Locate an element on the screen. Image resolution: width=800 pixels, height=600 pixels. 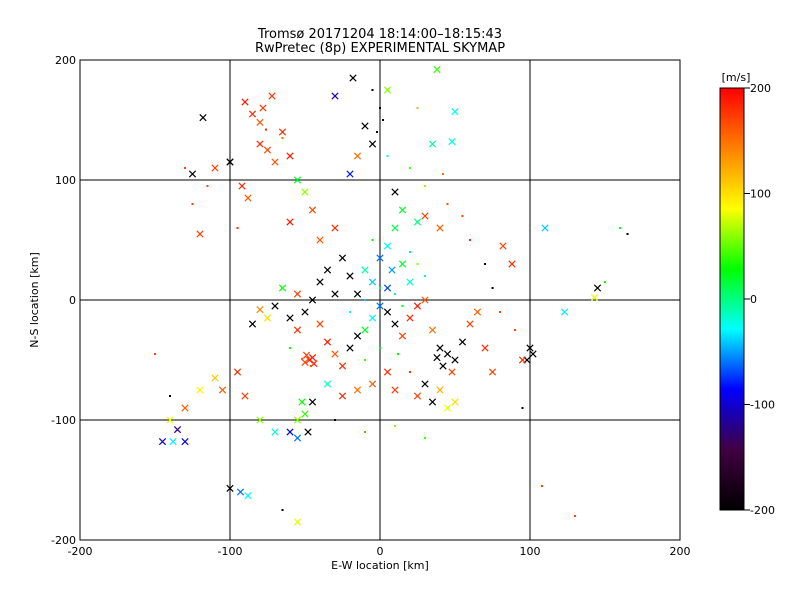
colorbar-tick-label: 0 is located at coordinates (753, 299).